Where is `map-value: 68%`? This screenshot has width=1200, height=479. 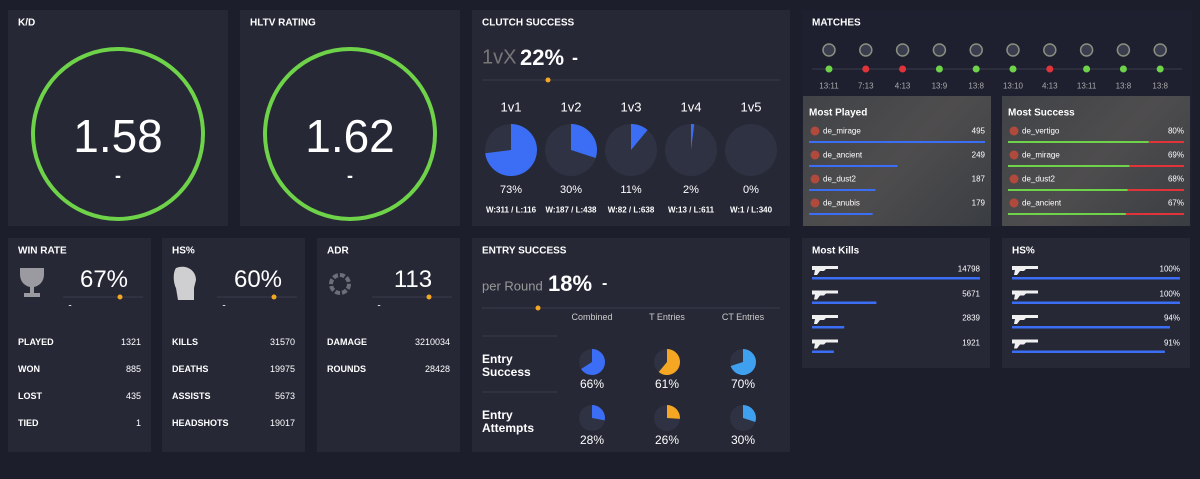 map-value: 68% is located at coordinates (1175, 179).